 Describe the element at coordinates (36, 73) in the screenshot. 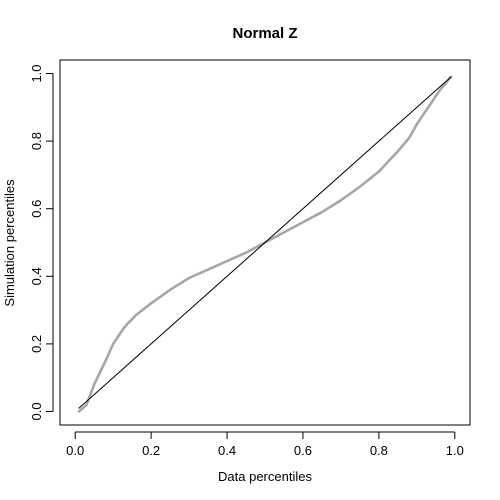

I see `y-tick-label: 1.0` at that location.